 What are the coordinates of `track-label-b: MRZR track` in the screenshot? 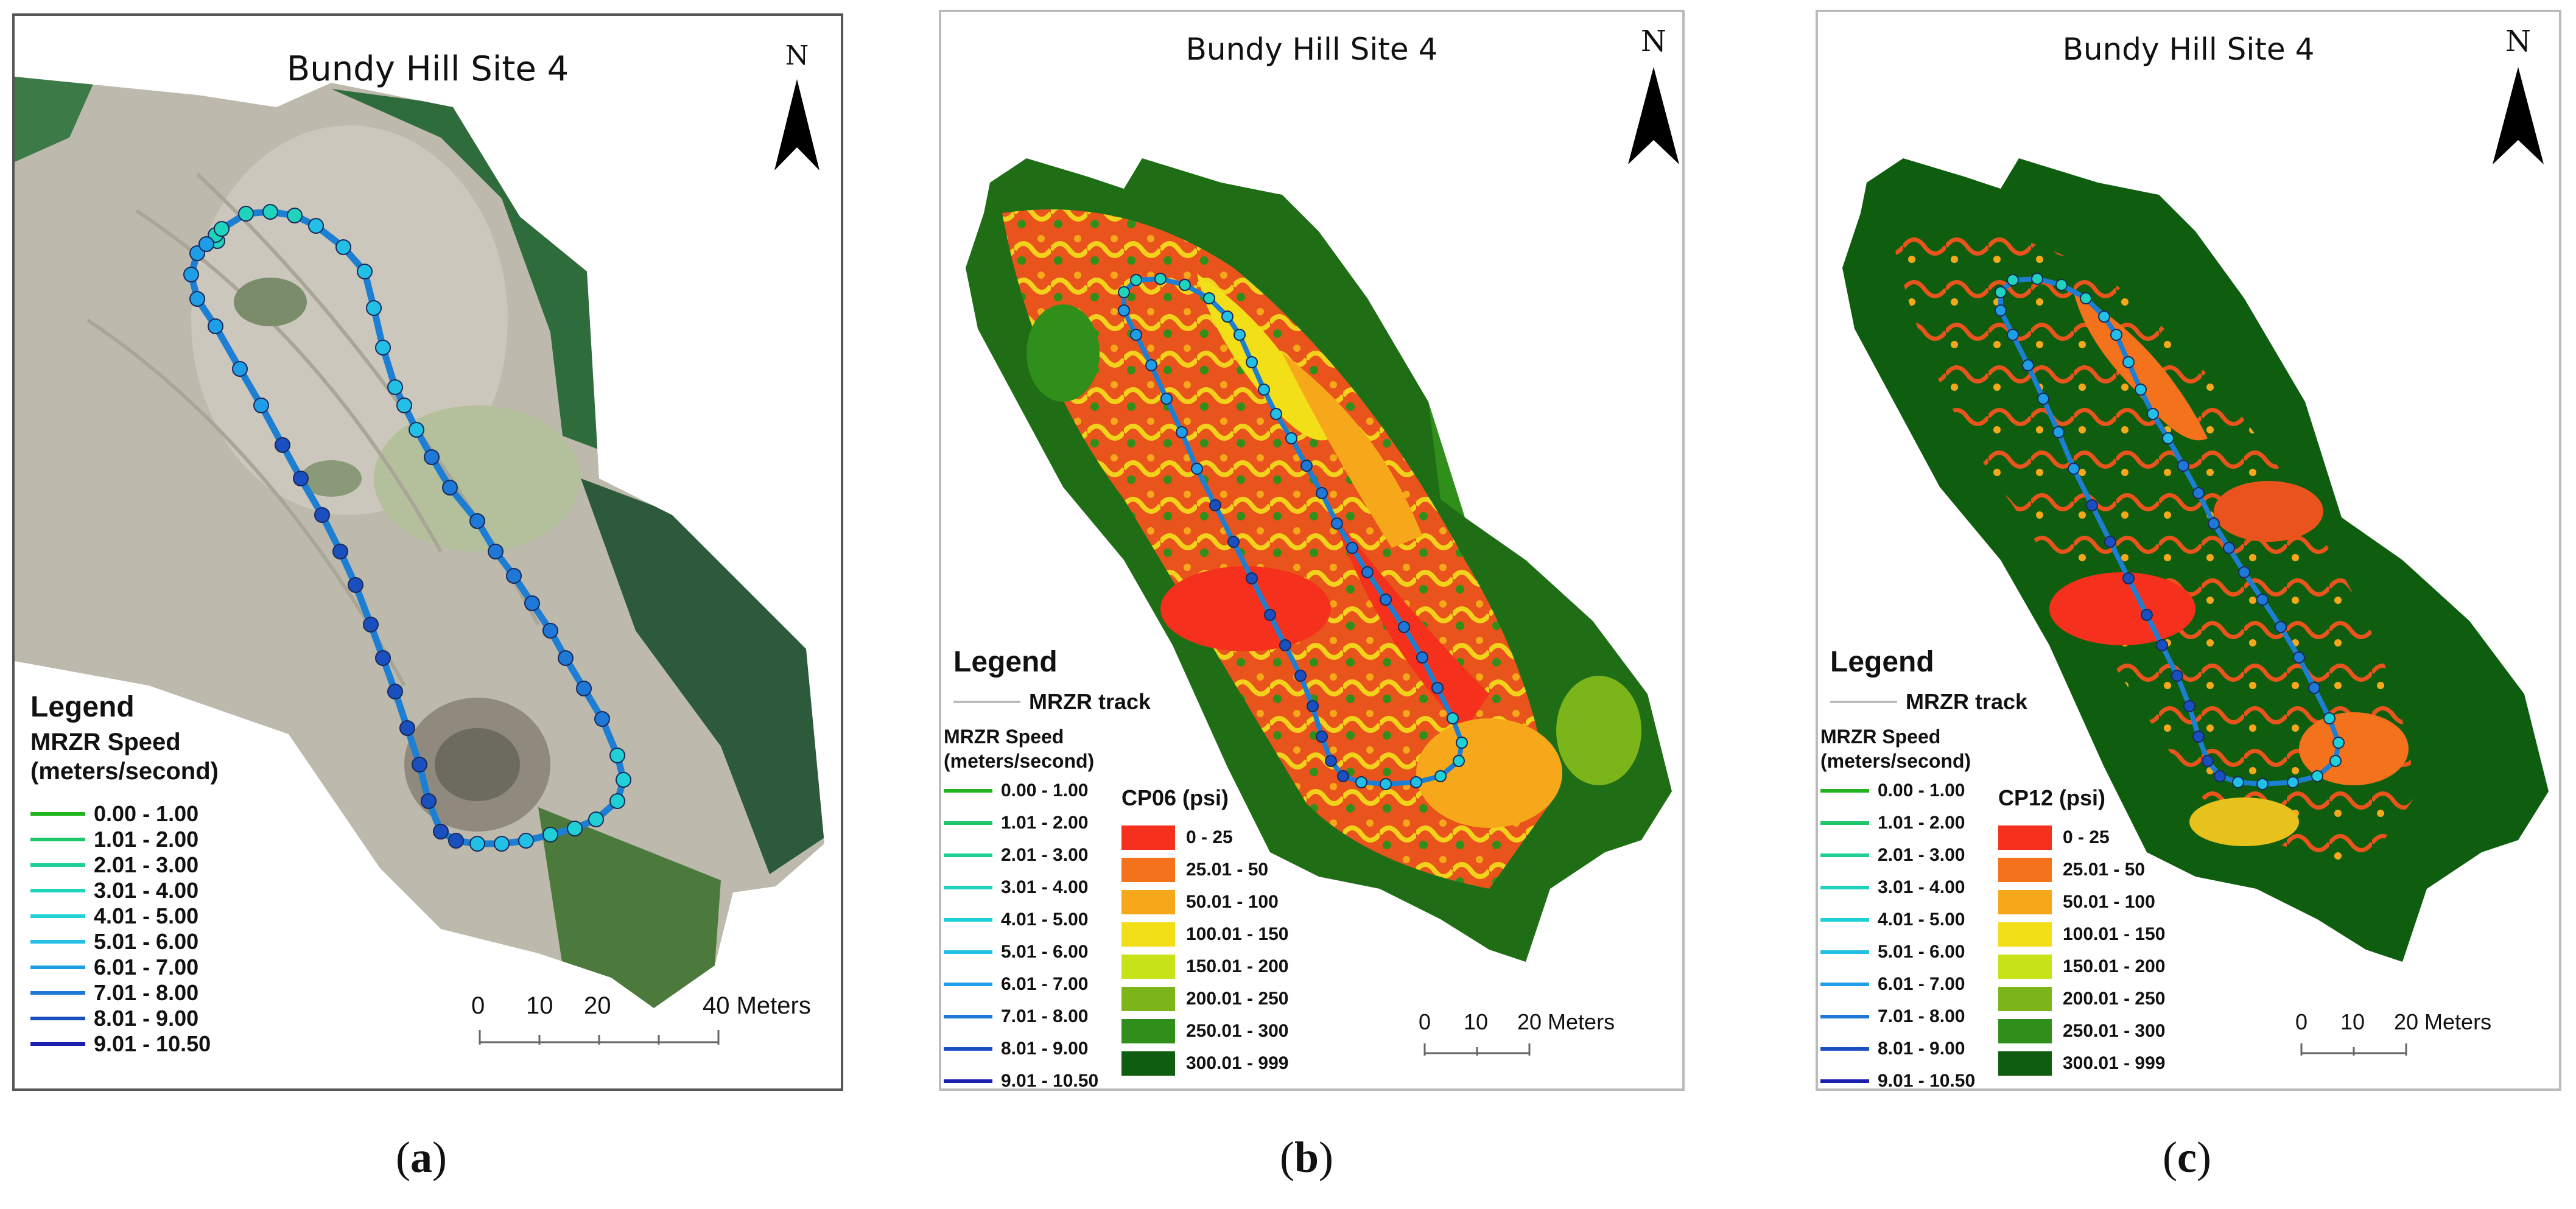 It's located at (1090, 701).